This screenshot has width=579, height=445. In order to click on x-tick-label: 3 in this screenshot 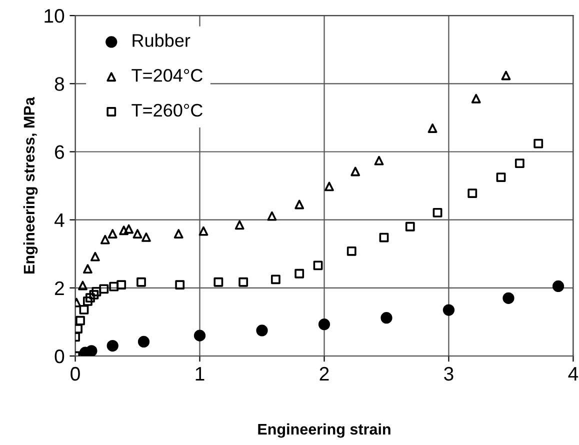, I will do `click(449, 373)`.